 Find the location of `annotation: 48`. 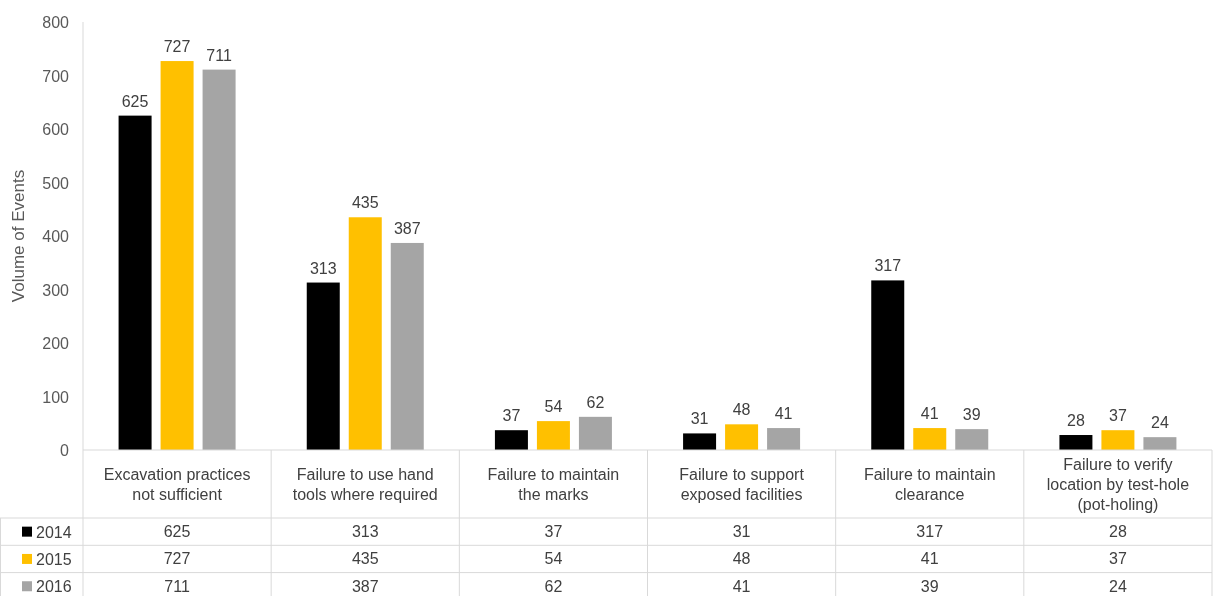

annotation: 48 is located at coordinates (741, 410).